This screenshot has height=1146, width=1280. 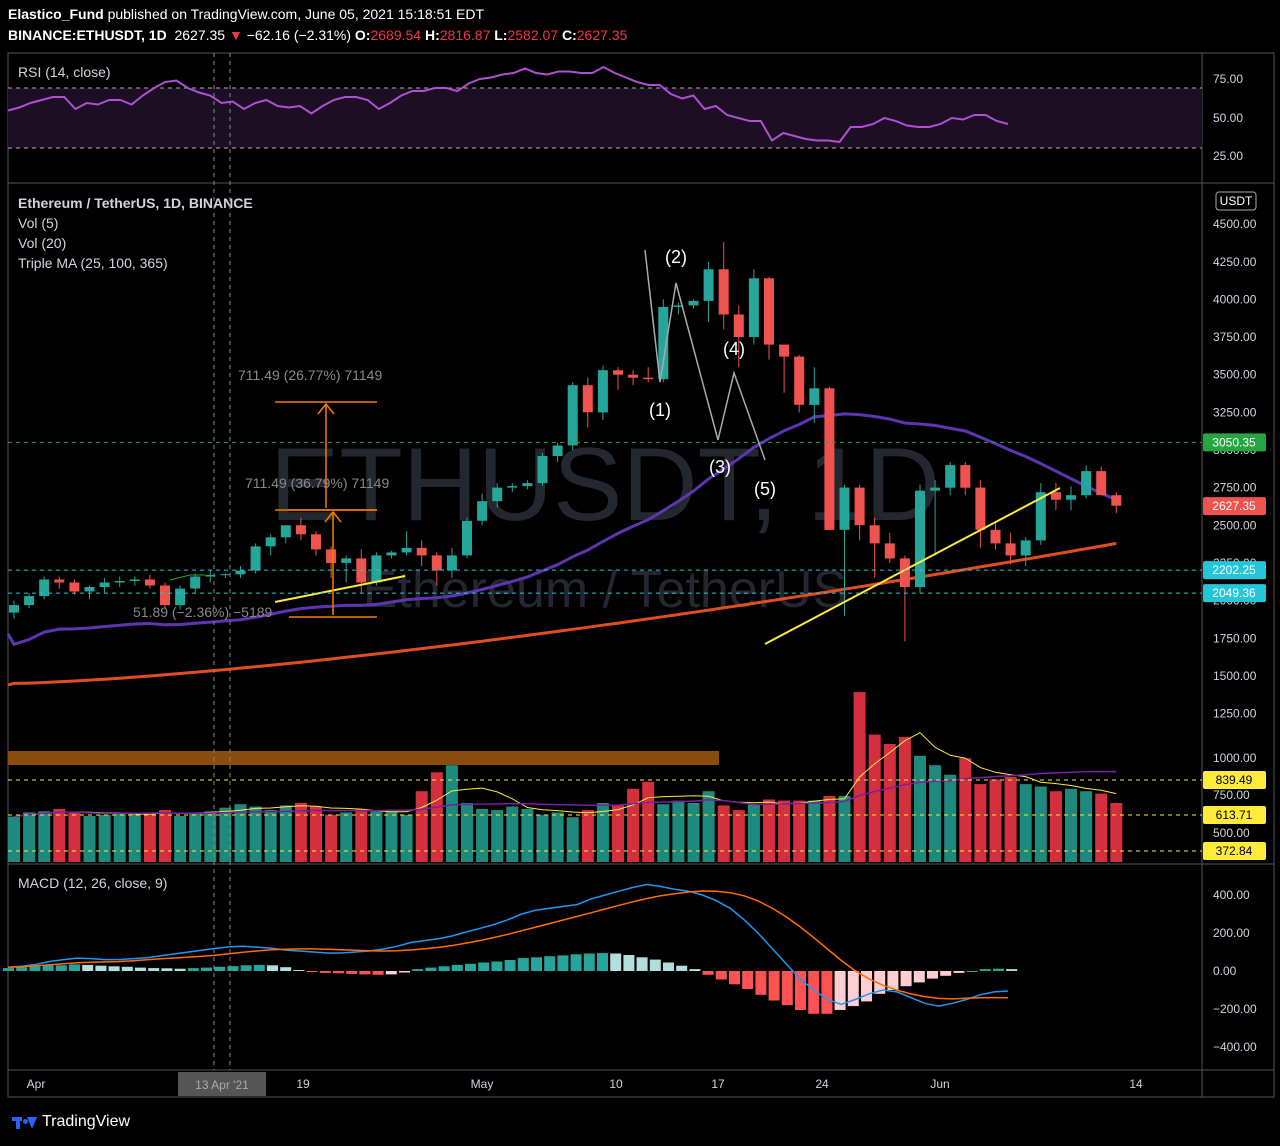 I want to click on rsi-line, so click(x=508, y=104).